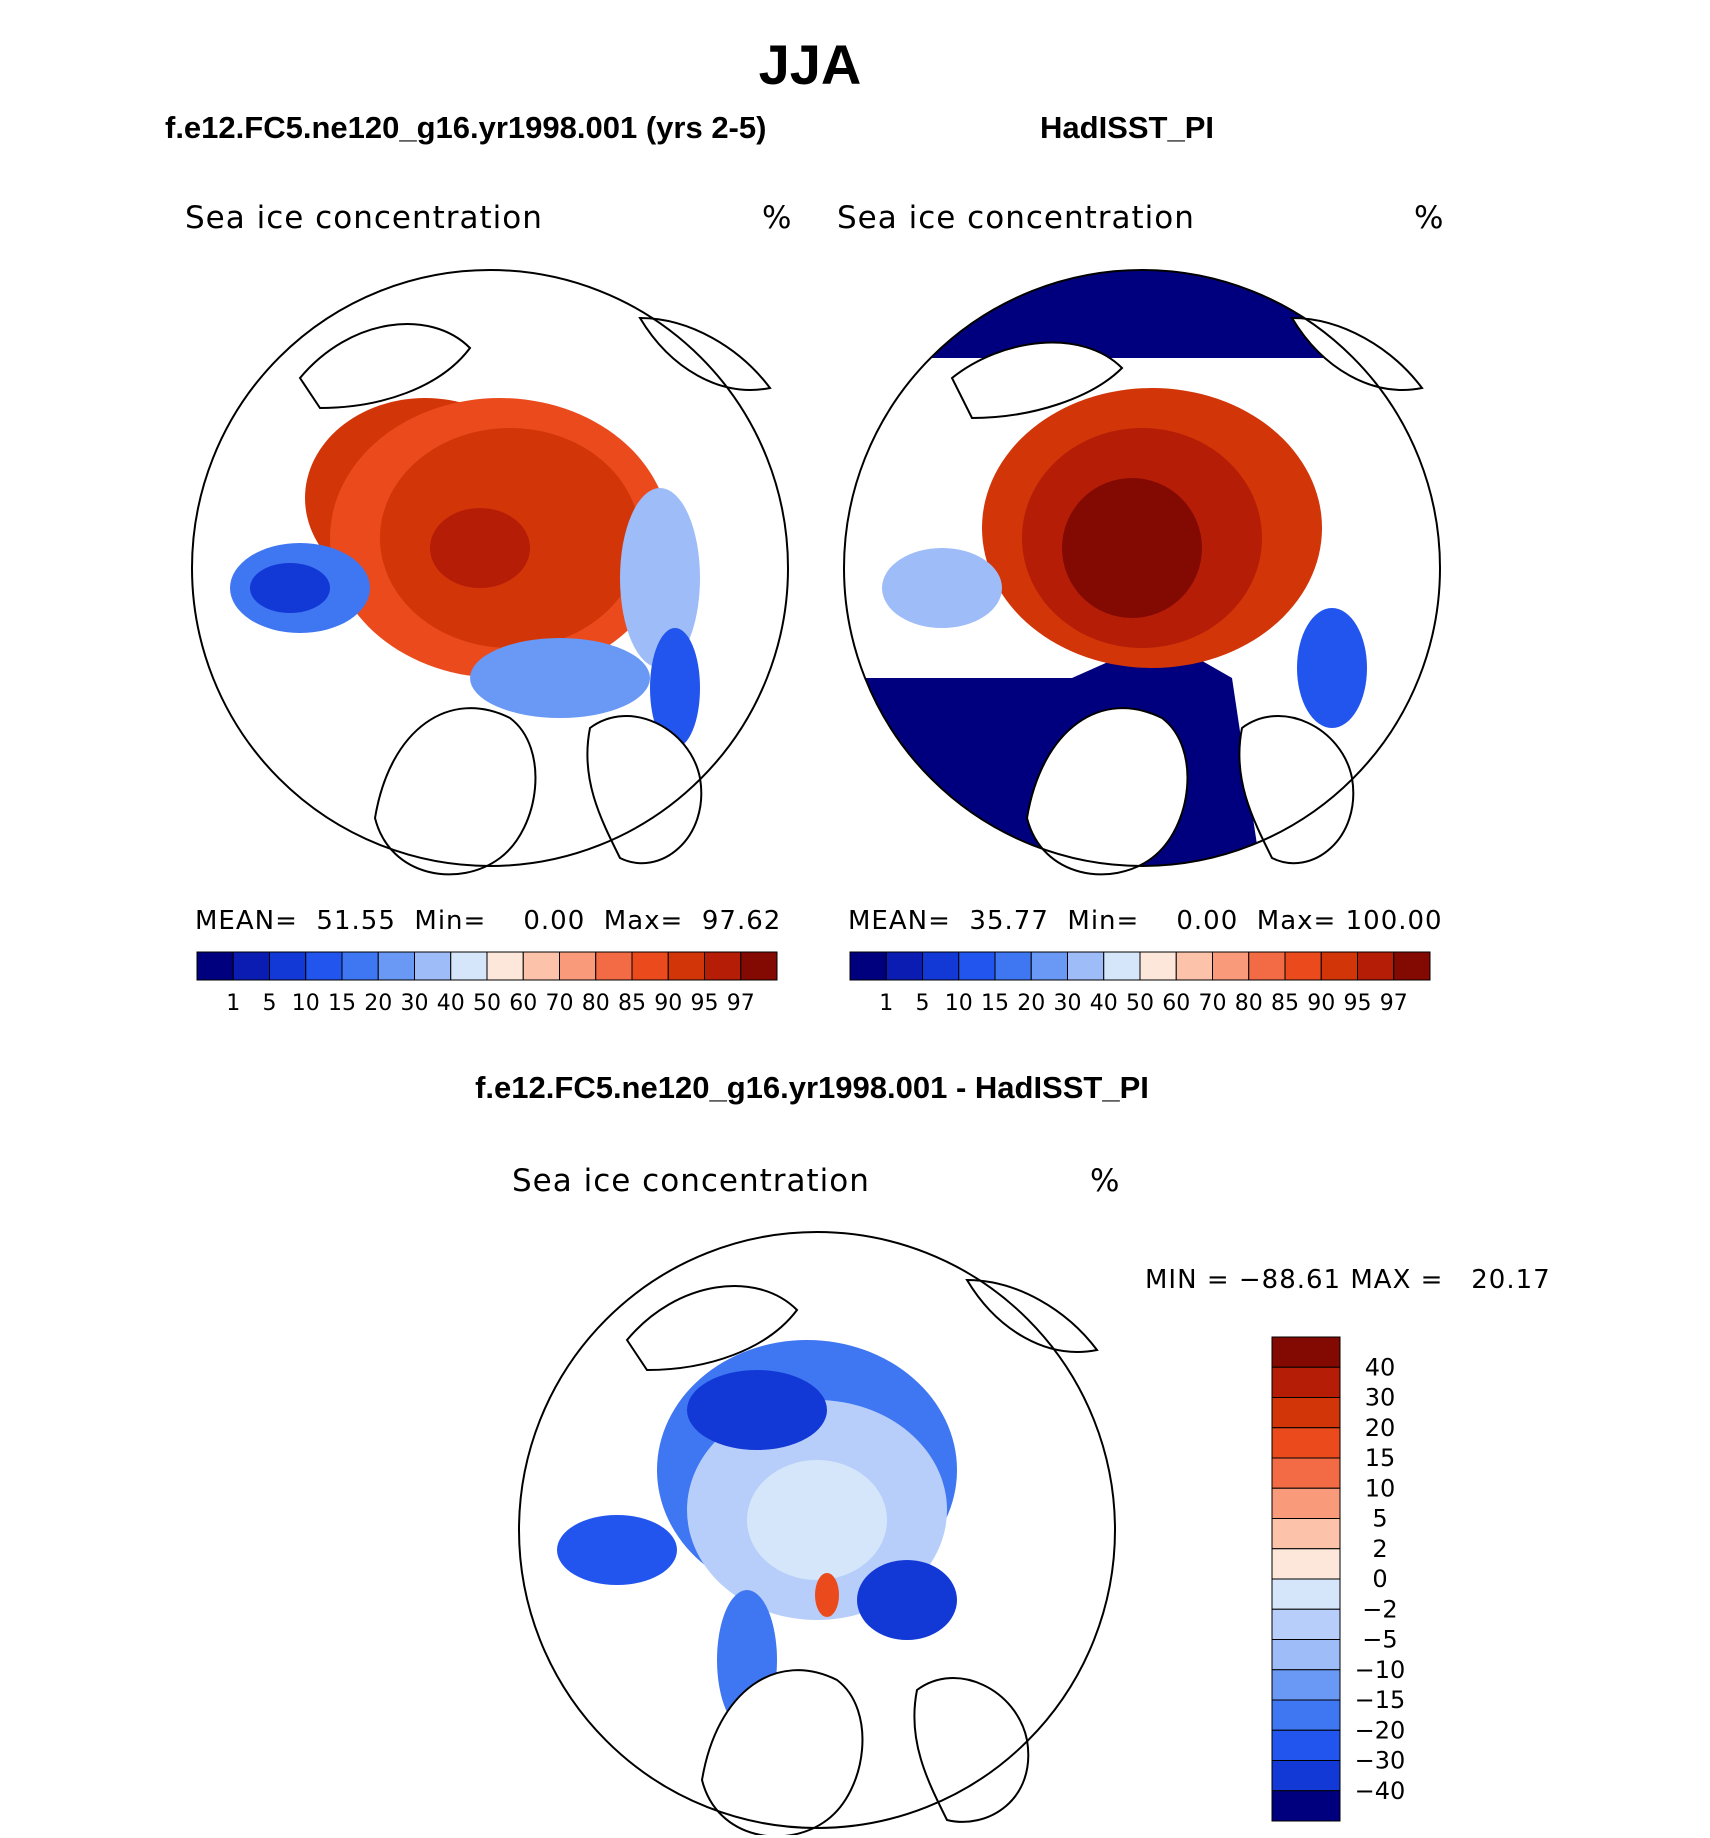 This screenshot has width=1710, height=1838. What do you see at coordinates (1016, 218) in the screenshot?
I see `panel2-variable-label: Sea ice concentration` at bounding box center [1016, 218].